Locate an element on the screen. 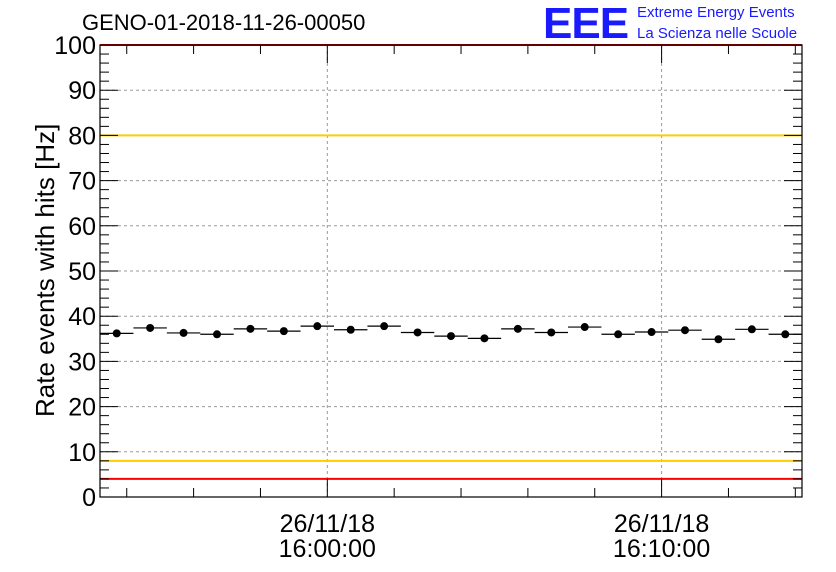 Image resolution: width=836 pixels, height=572 pixels. chart-title: GENO-01-2018-11-26-00050 is located at coordinates (224, 22).